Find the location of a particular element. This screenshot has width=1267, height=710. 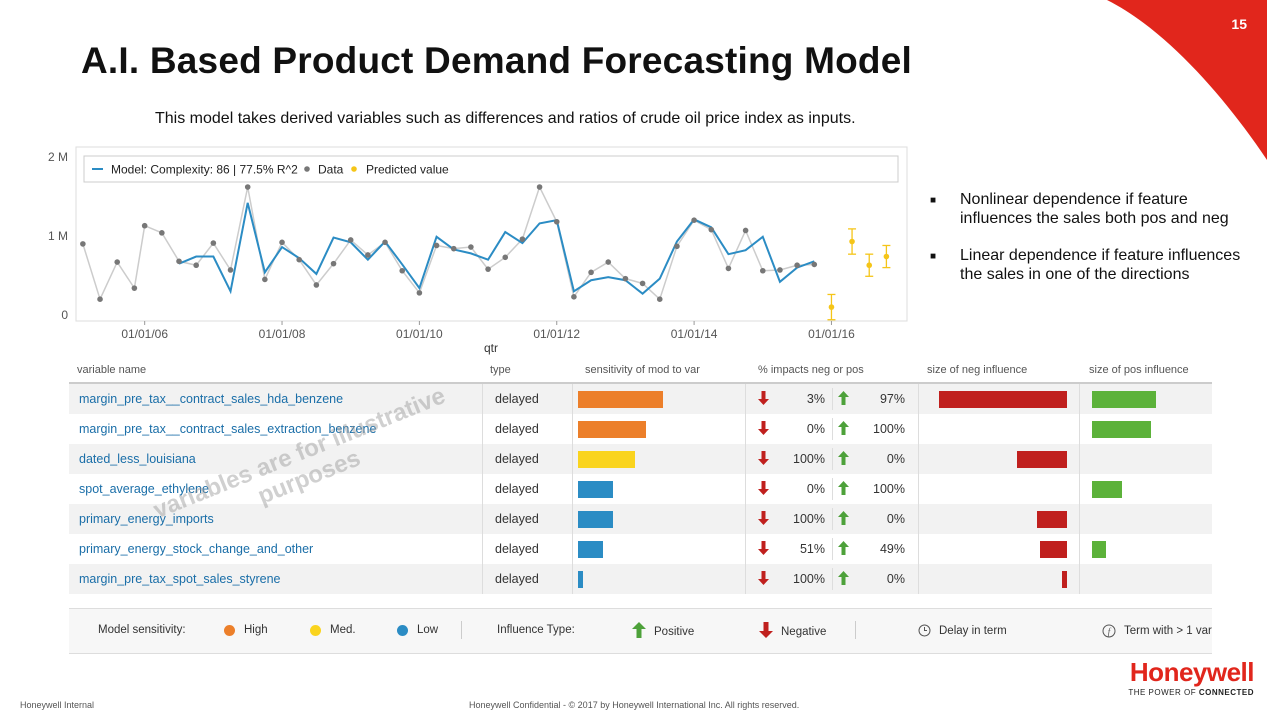

legend-med: Med. is located at coordinates (333, 630).